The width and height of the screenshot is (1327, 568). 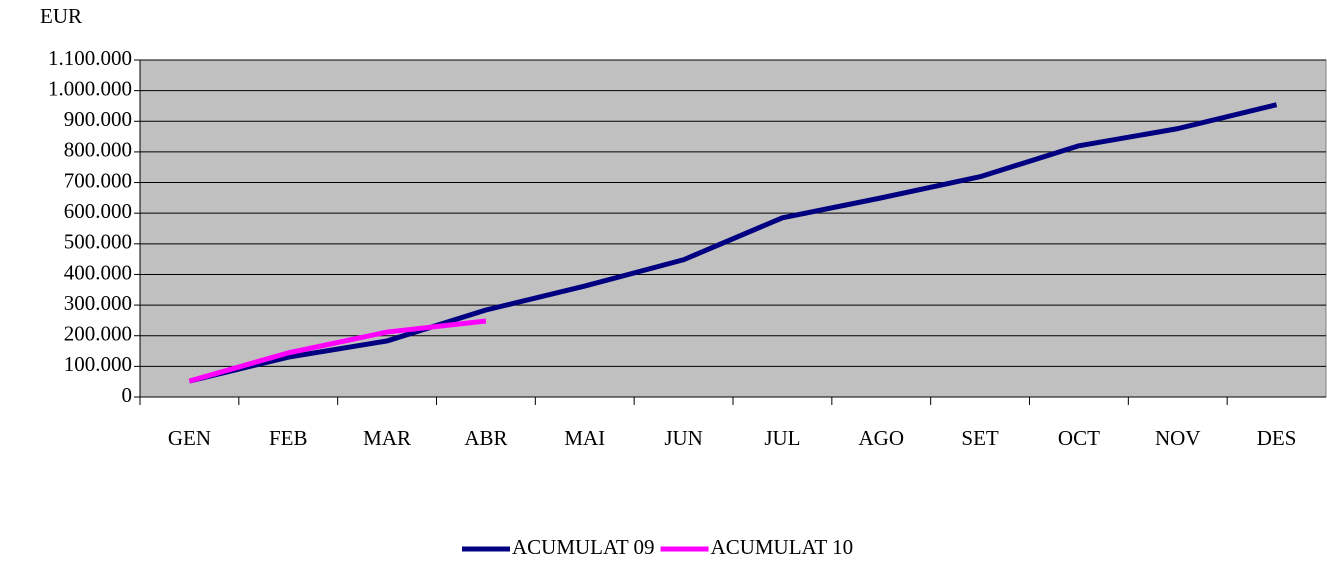 I want to click on legend-label: ACUMULAT 09, so click(x=583, y=547).